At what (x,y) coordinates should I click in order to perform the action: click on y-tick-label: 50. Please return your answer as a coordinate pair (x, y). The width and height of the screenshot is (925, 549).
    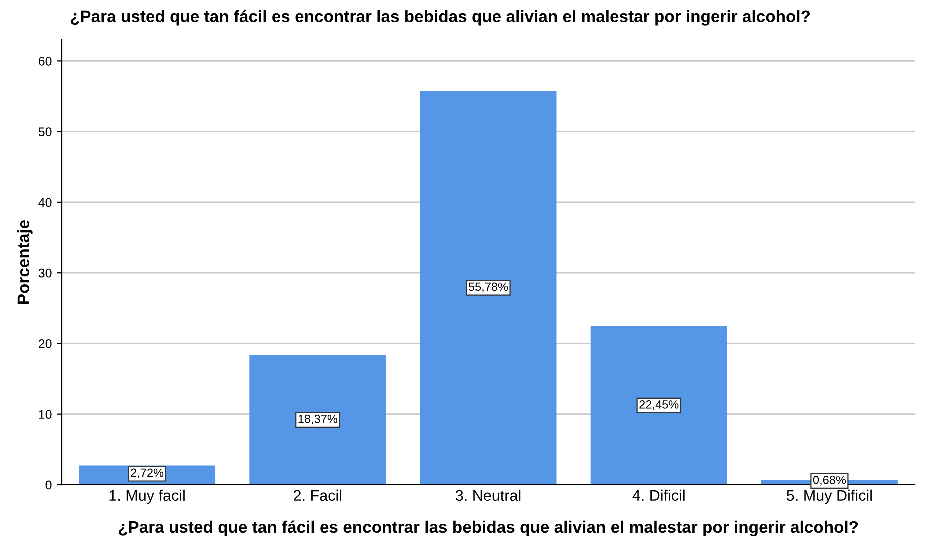
    Looking at the image, I should click on (45, 132).